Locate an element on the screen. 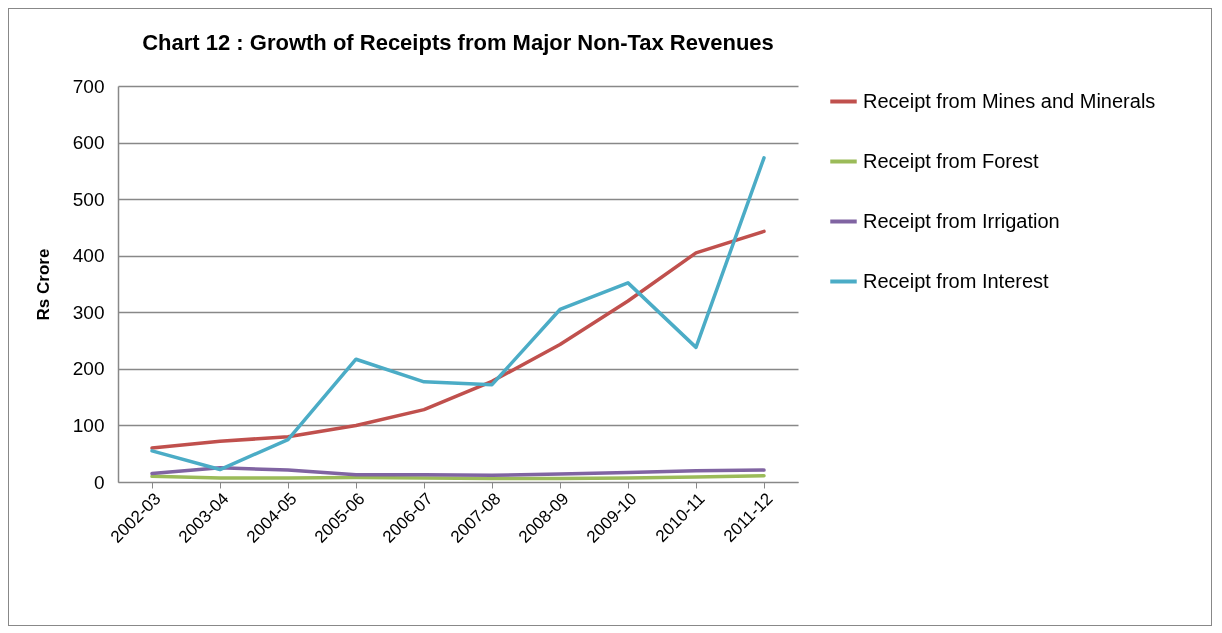  y-tick-label: 0 is located at coordinates (99, 482).